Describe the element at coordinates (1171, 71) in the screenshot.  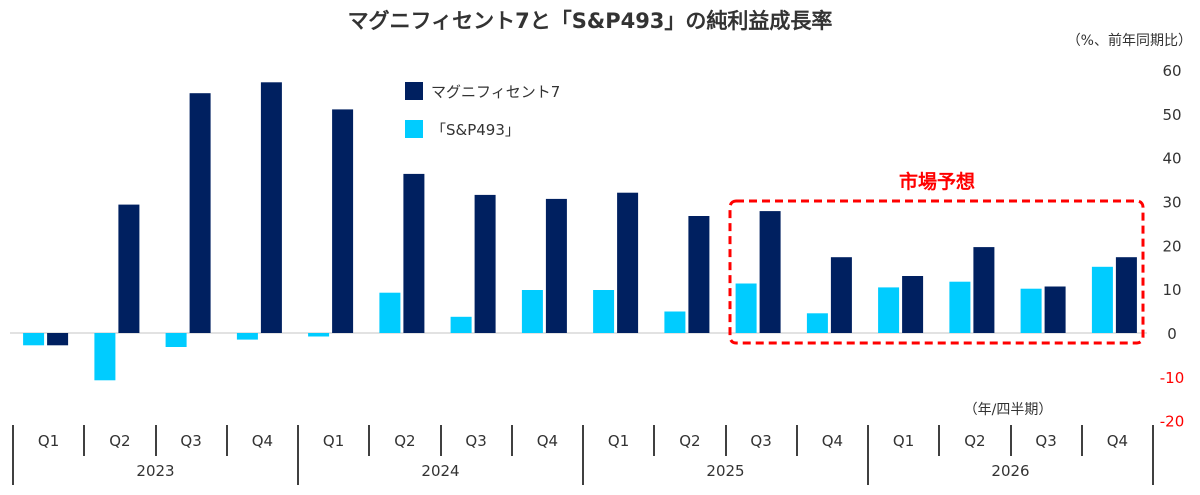
I see `y-tick-label: 60` at that location.